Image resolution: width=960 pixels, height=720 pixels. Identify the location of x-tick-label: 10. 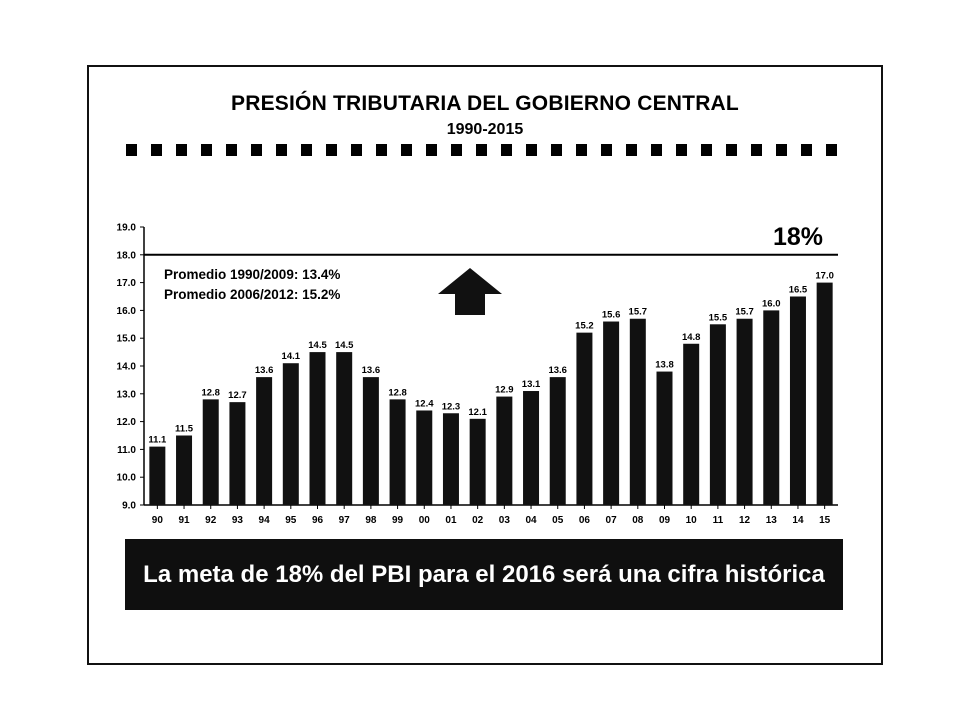
(692, 520).